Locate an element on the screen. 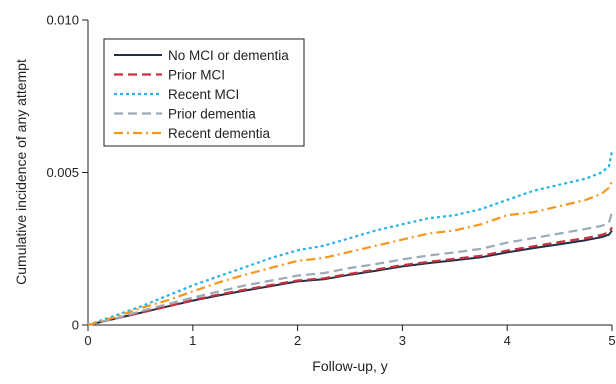  y-tick-label: 0.010 is located at coordinates (62, 20).